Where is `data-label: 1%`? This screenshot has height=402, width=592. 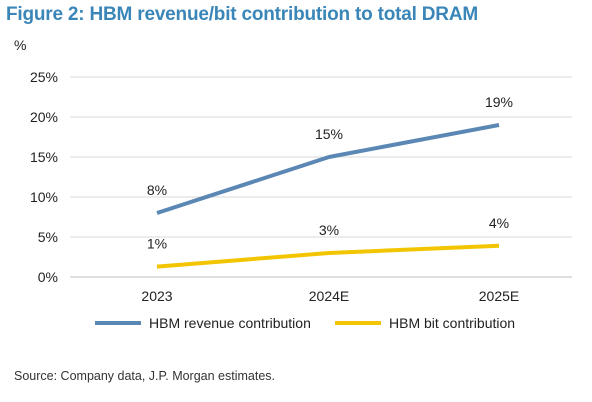
data-label: 1% is located at coordinates (157, 244).